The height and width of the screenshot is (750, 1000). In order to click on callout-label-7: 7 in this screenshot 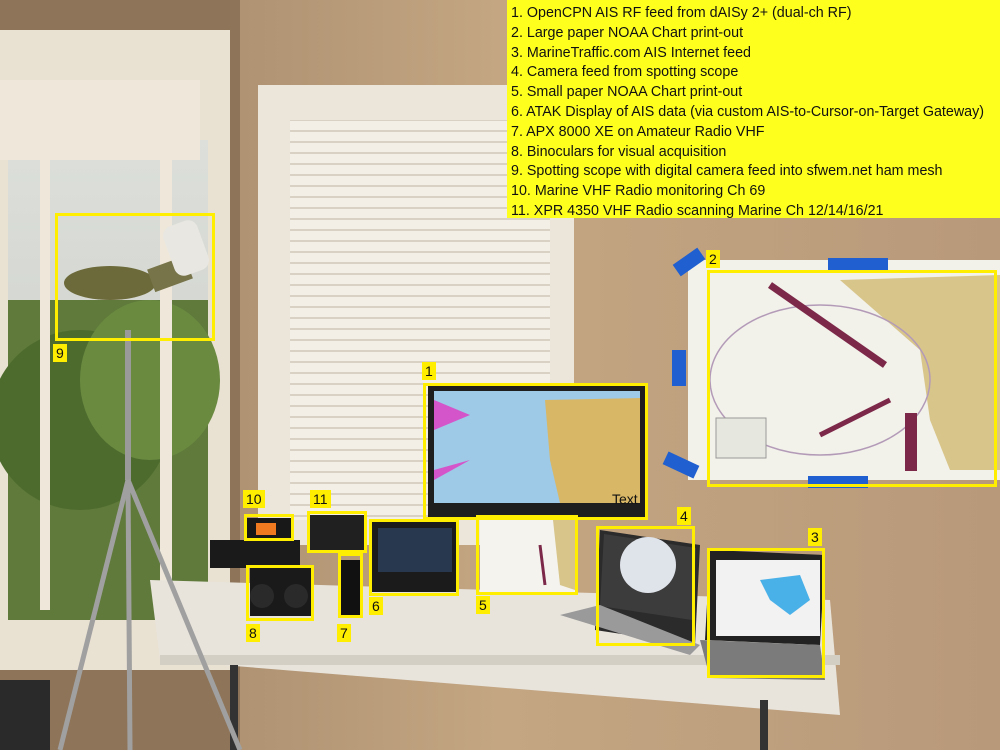, I will do `click(344, 633)`.